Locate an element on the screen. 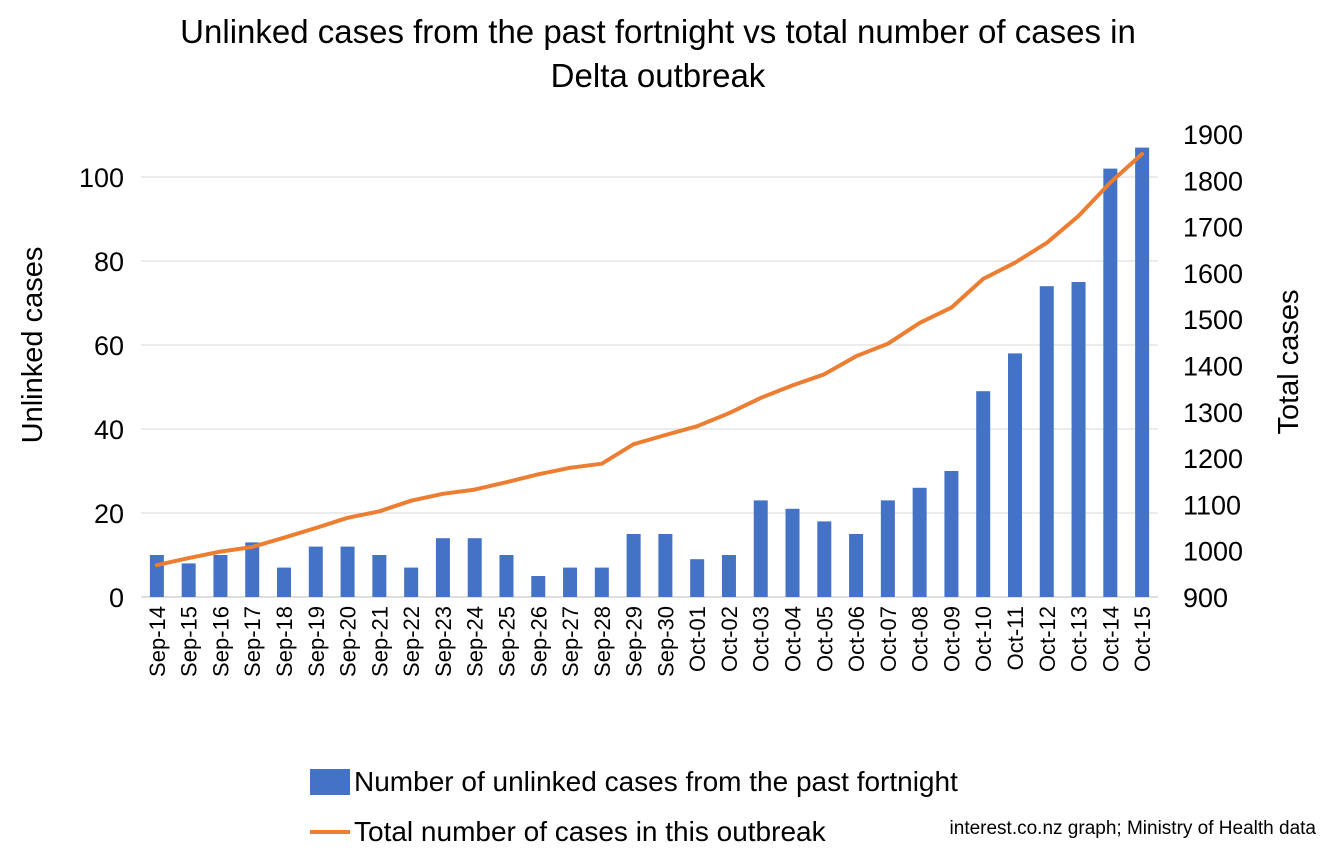 The width and height of the screenshot is (1322, 857). x-tick-label: Sep-26 is located at coordinates (538, 641).